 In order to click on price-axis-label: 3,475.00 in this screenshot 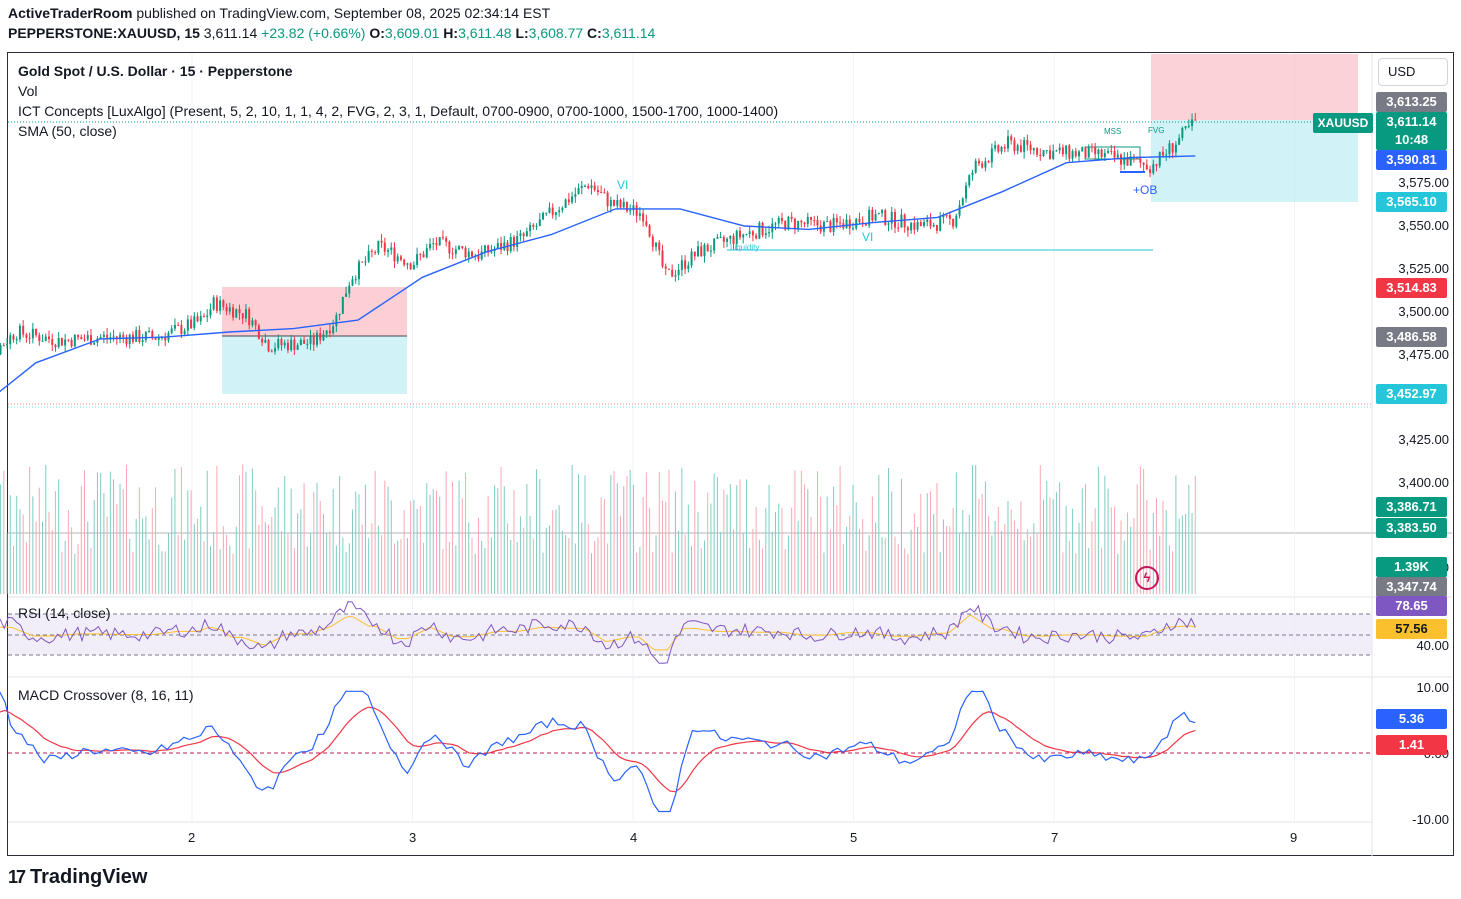, I will do `click(1423, 354)`.